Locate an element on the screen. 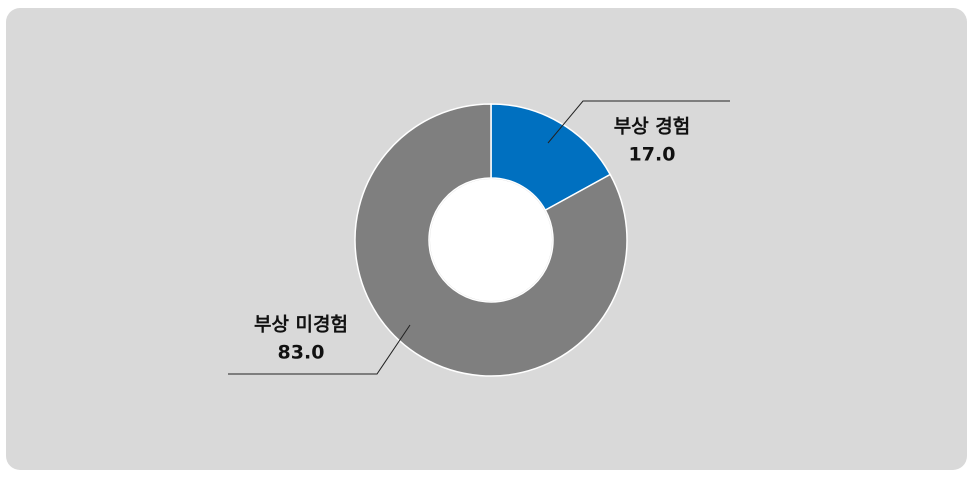 The height and width of the screenshot is (477, 967). value-label: 83.0 is located at coordinates (301, 353).